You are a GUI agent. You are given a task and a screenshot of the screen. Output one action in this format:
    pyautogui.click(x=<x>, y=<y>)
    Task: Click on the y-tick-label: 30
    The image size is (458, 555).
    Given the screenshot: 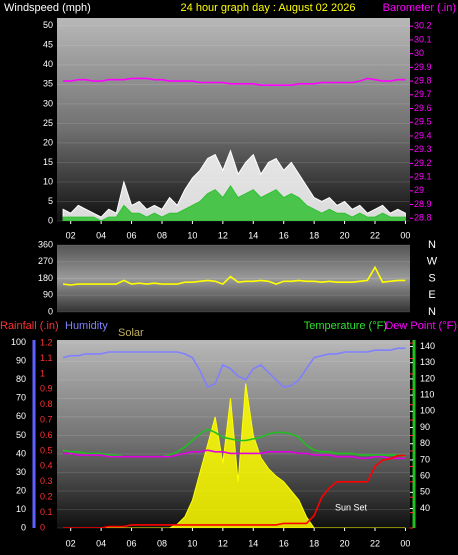 What is the action you would take?
    pyautogui.click(x=21, y=472)
    